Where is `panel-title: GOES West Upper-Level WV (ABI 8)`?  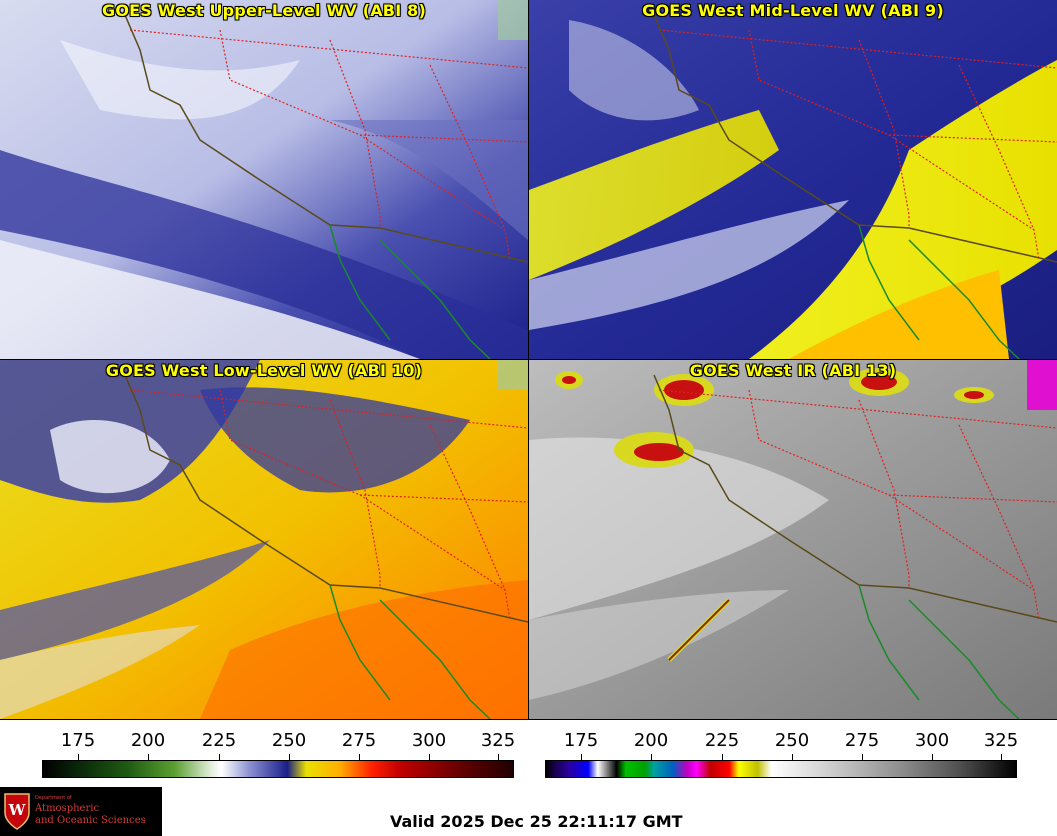
panel-title: GOES West Upper-Level WV (ABI 8) is located at coordinates (264, 10).